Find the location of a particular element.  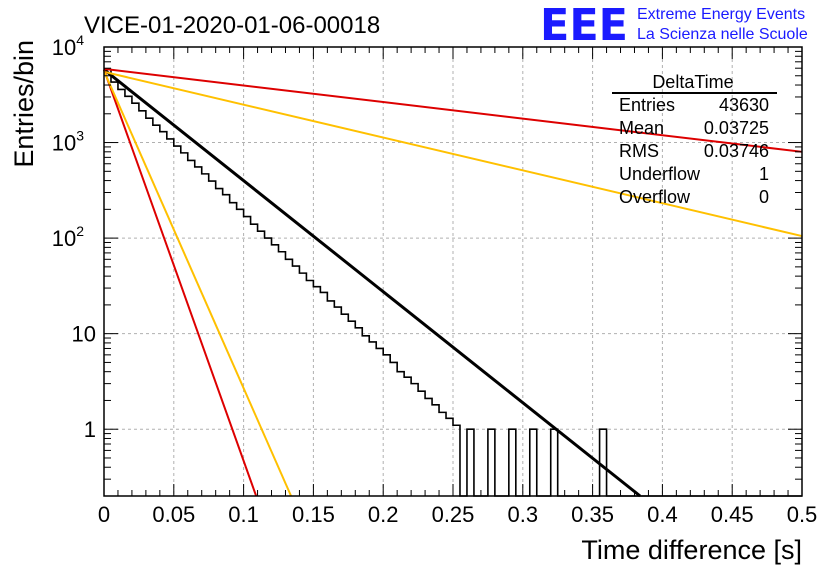

stats-box-title: DeltaTime is located at coordinates (692, 82).